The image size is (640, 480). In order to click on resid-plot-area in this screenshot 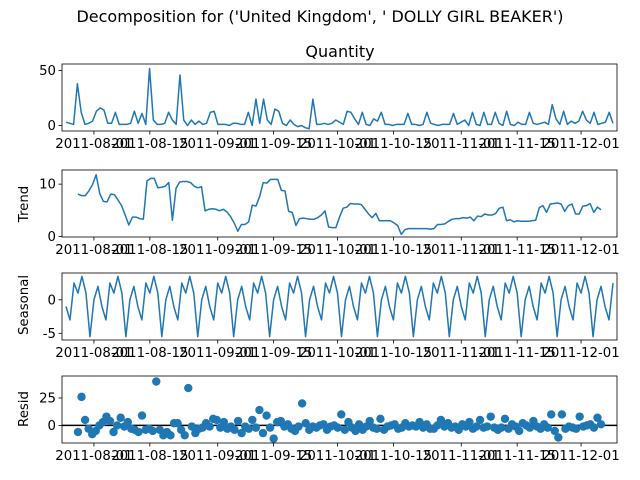, I will do `click(339, 410)`.